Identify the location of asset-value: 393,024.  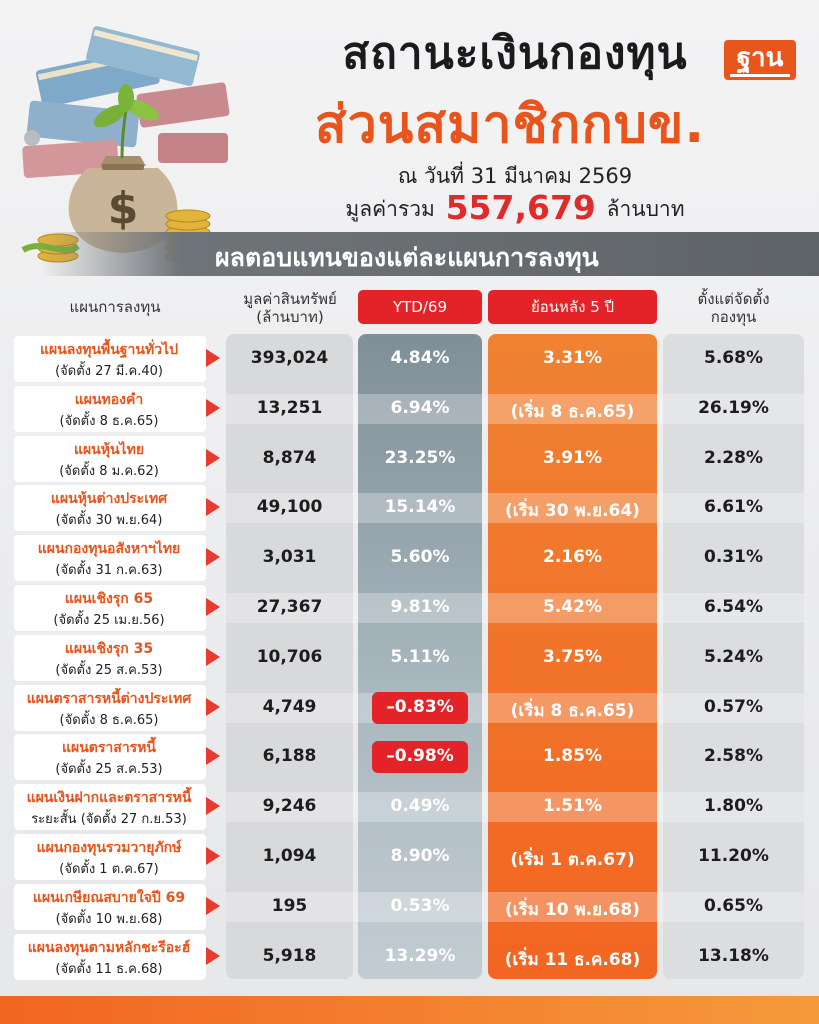
(289, 358).